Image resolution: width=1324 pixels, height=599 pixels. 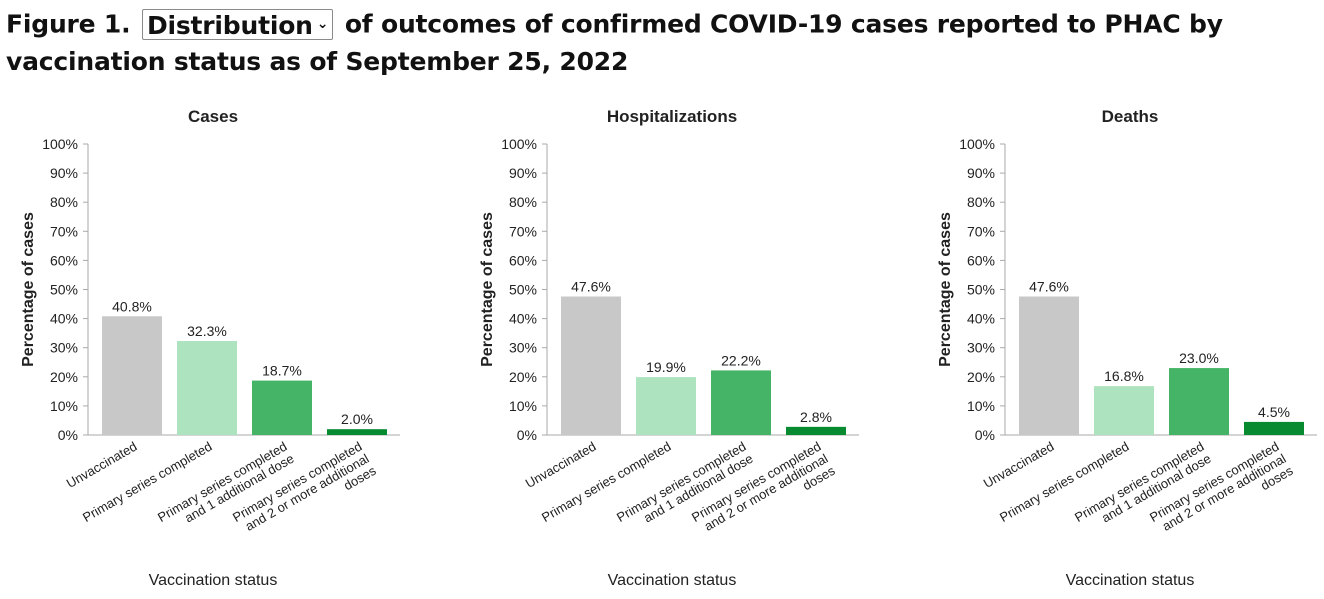 I want to click on bar-value-label: 40.8%, so click(x=132, y=306).